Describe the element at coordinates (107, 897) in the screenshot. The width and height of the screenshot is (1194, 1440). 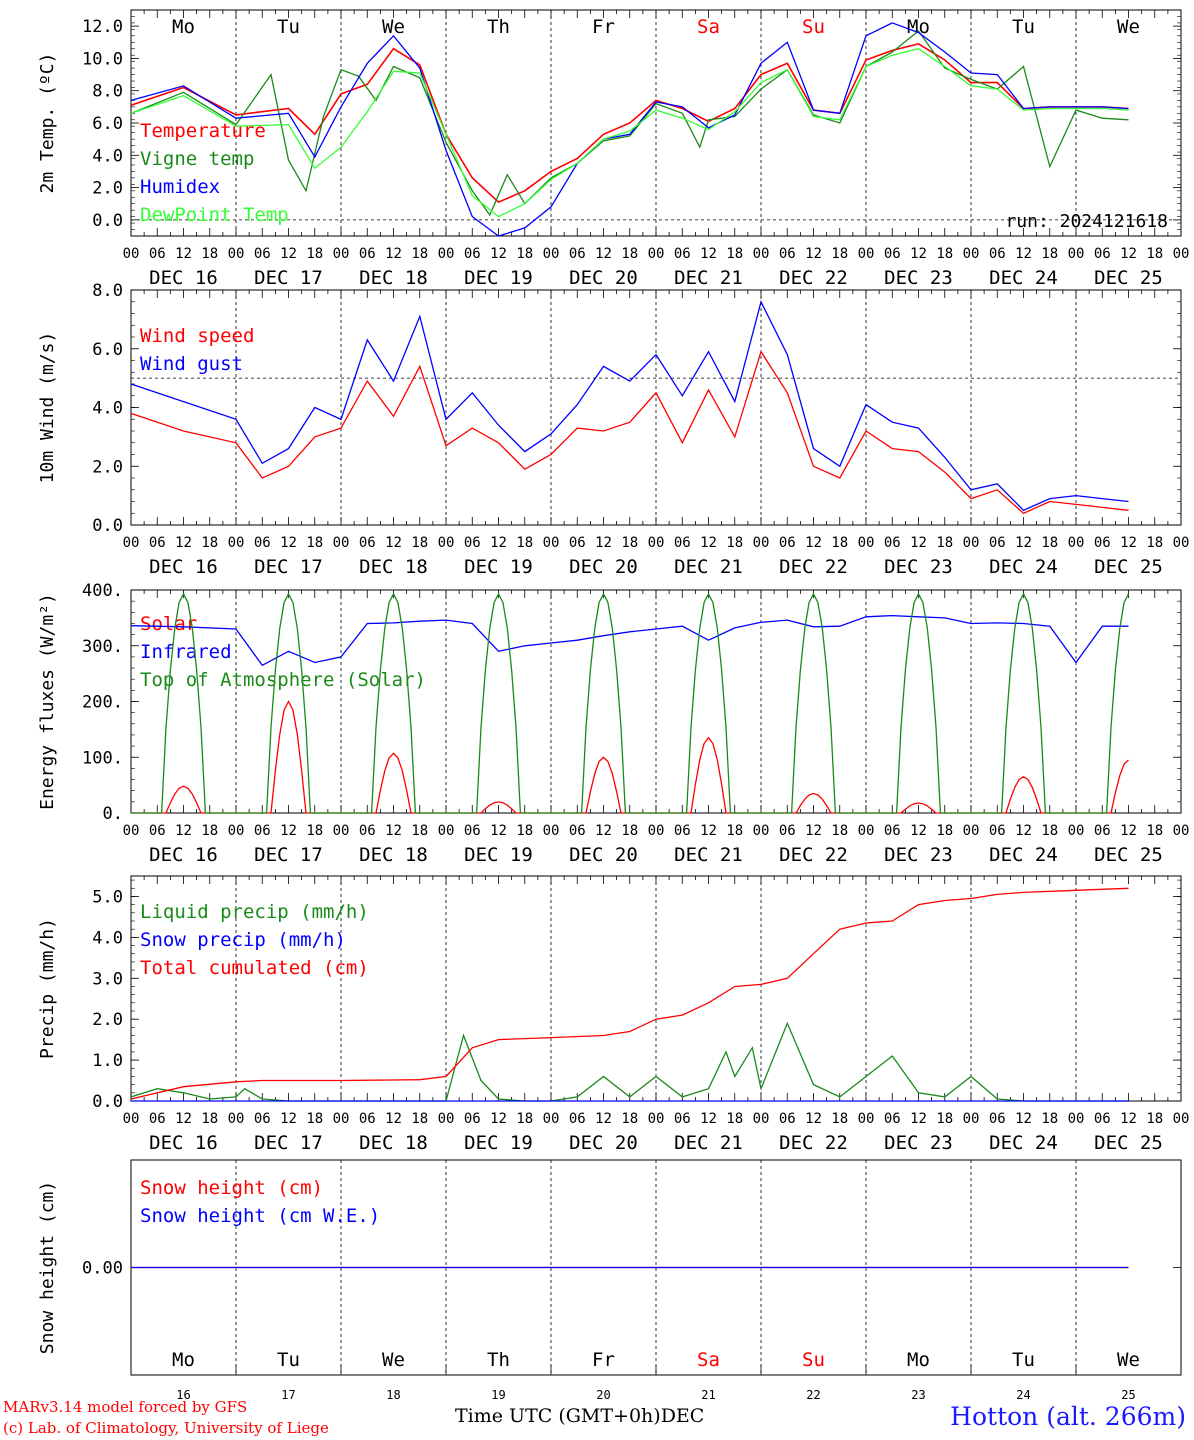
I see `y-tick-label: 5.0` at that location.